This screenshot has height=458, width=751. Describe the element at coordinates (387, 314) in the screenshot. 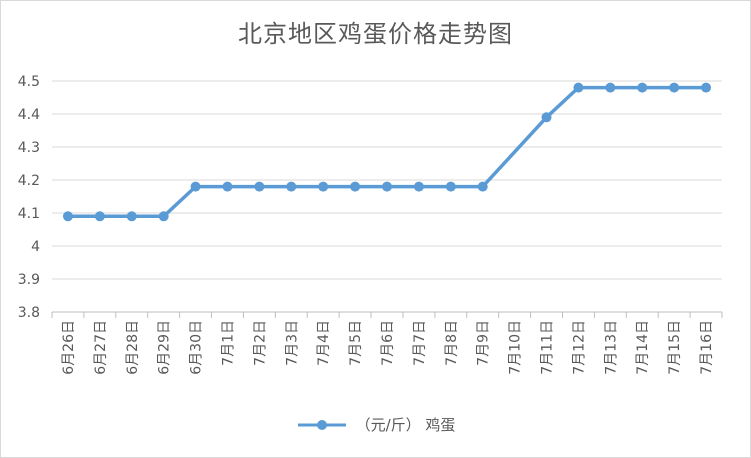

I see `x-axis` at that location.